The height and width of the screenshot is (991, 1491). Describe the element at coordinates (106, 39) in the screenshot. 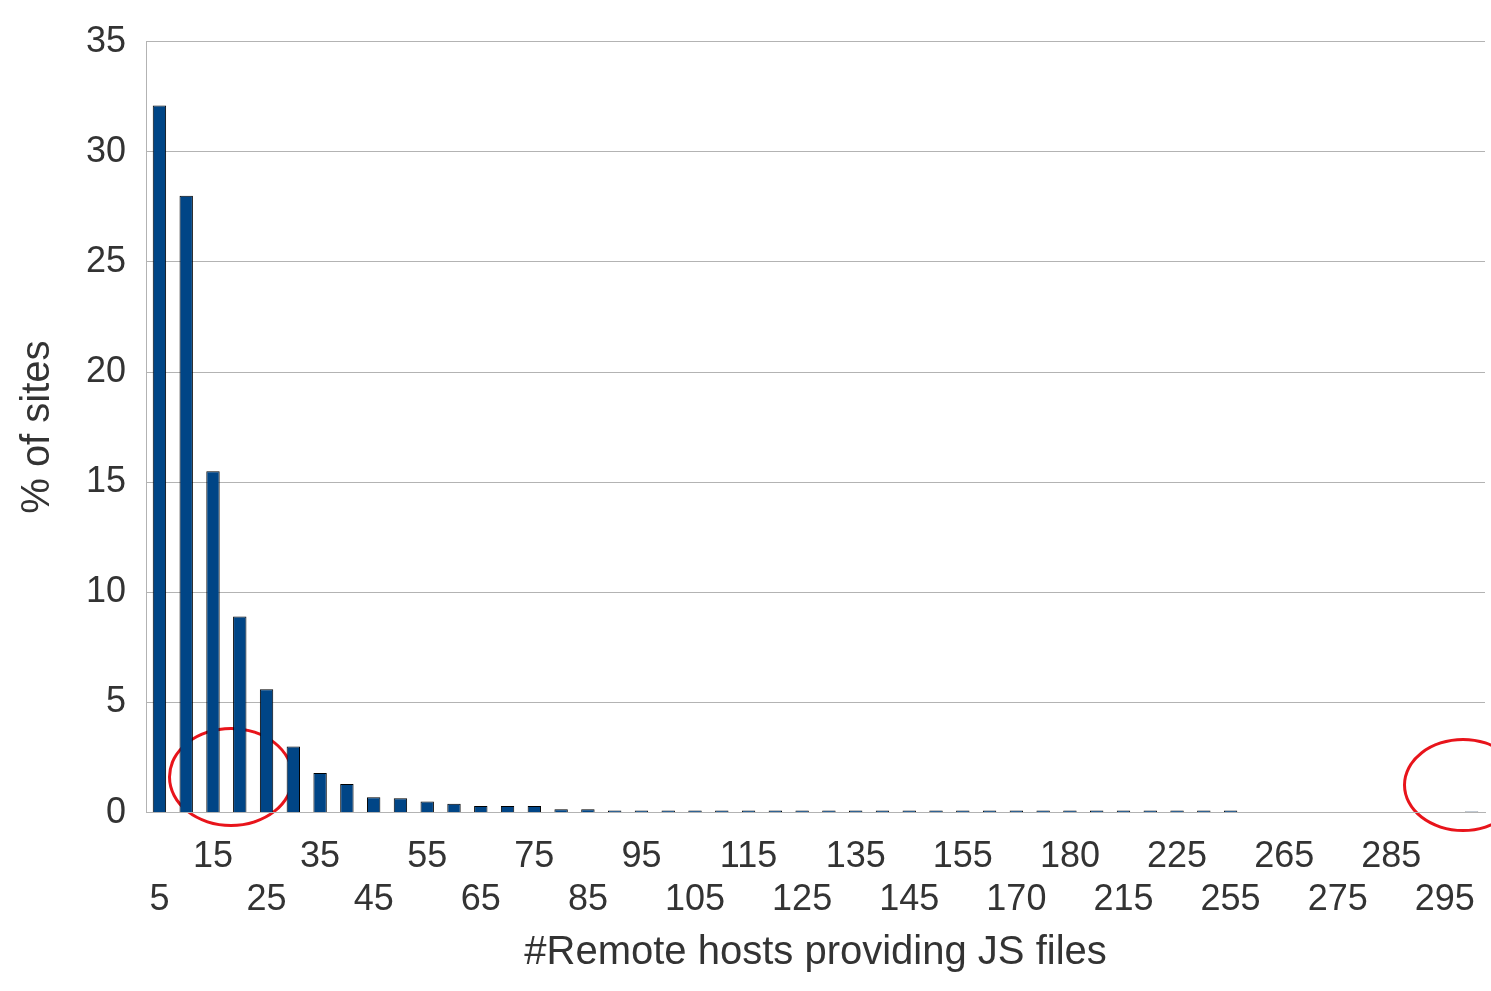

I see `y-tick-label: 35` at that location.